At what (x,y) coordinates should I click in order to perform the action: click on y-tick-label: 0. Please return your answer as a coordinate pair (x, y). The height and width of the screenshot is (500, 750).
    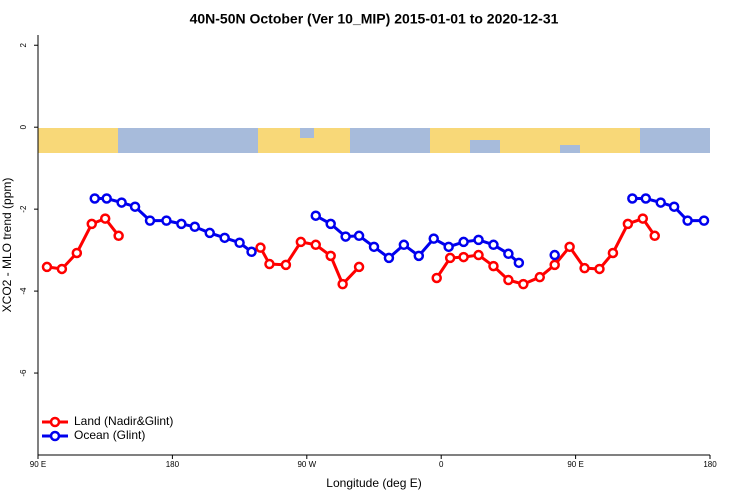
    Looking at the image, I should click on (23, 126).